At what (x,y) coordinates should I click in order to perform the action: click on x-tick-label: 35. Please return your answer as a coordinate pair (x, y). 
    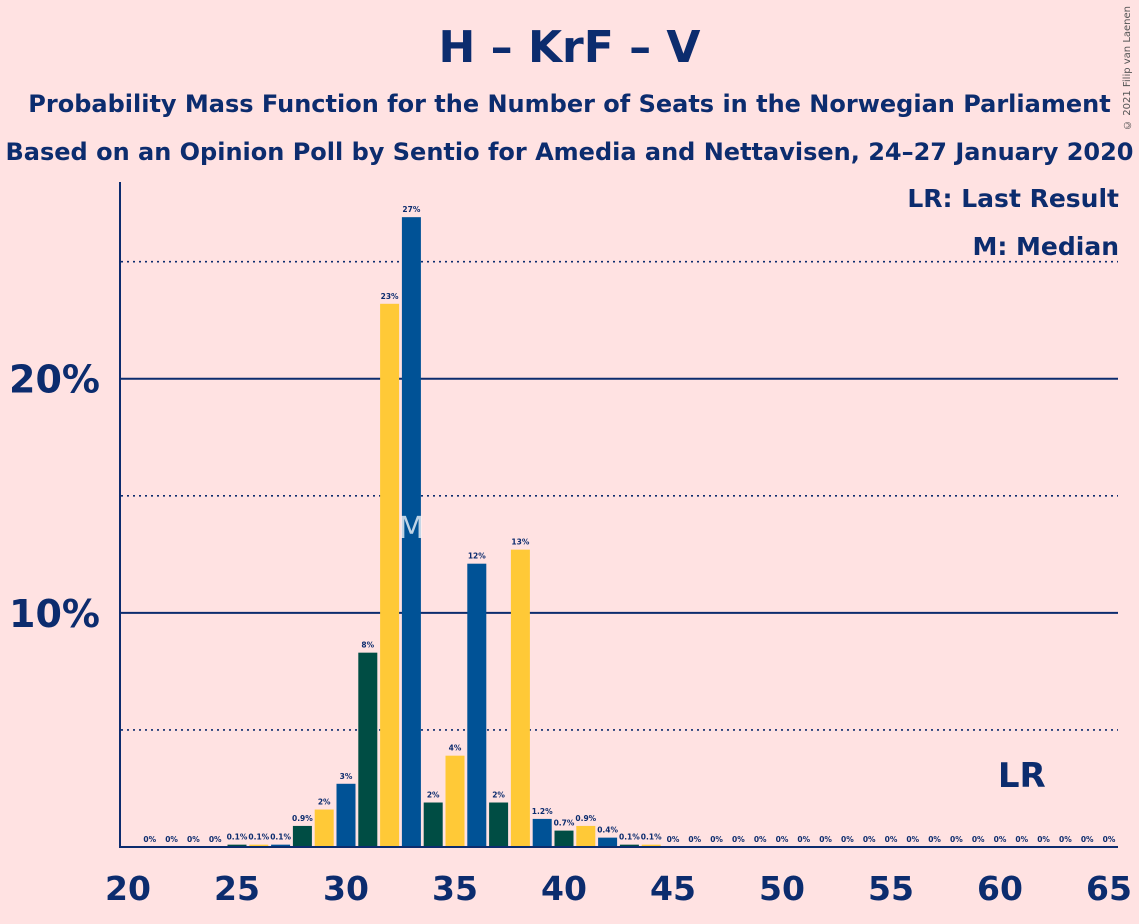
    Looking at the image, I should click on (455, 888).